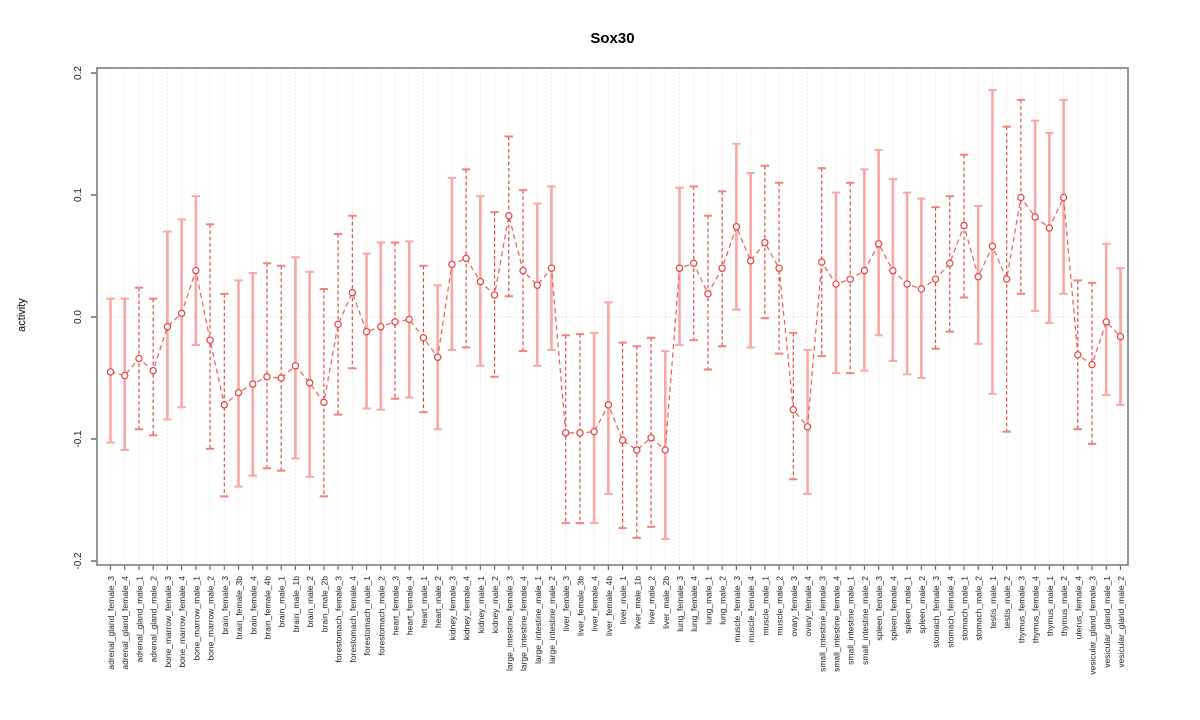 This screenshot has width=1200, height=720. What do you see at coordinates (993, 602) in the screenshot?
I see `x-tick-label: testis_male_1` at bounding box center [993, 602].